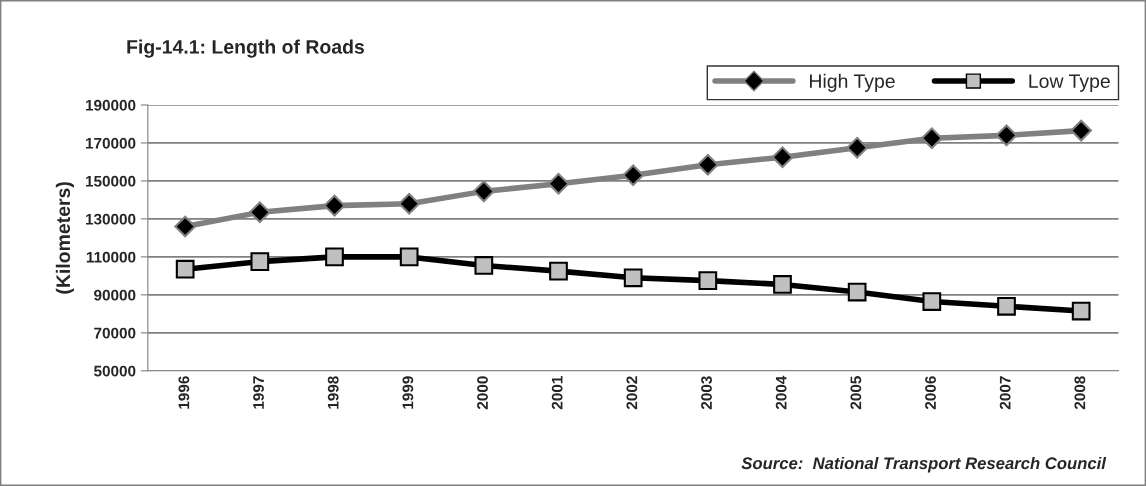 Image resolution: width=1146 pixels, height=486 pixels. I want to click on legend-label: High Type, so click(852, 82).